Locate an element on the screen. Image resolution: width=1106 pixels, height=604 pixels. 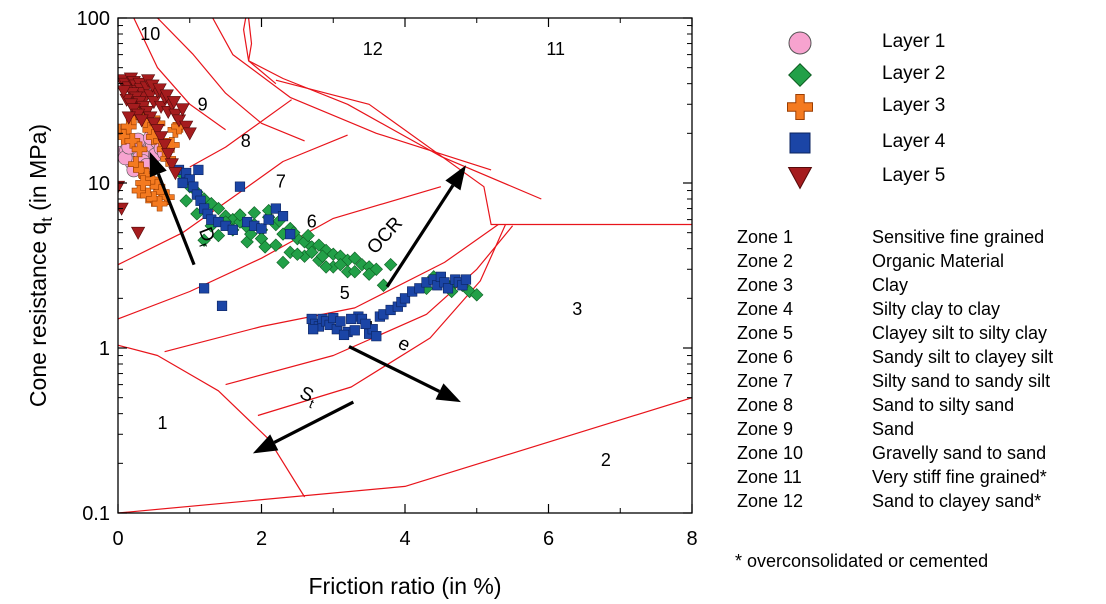
data-points is located at coordinates (301, 207).